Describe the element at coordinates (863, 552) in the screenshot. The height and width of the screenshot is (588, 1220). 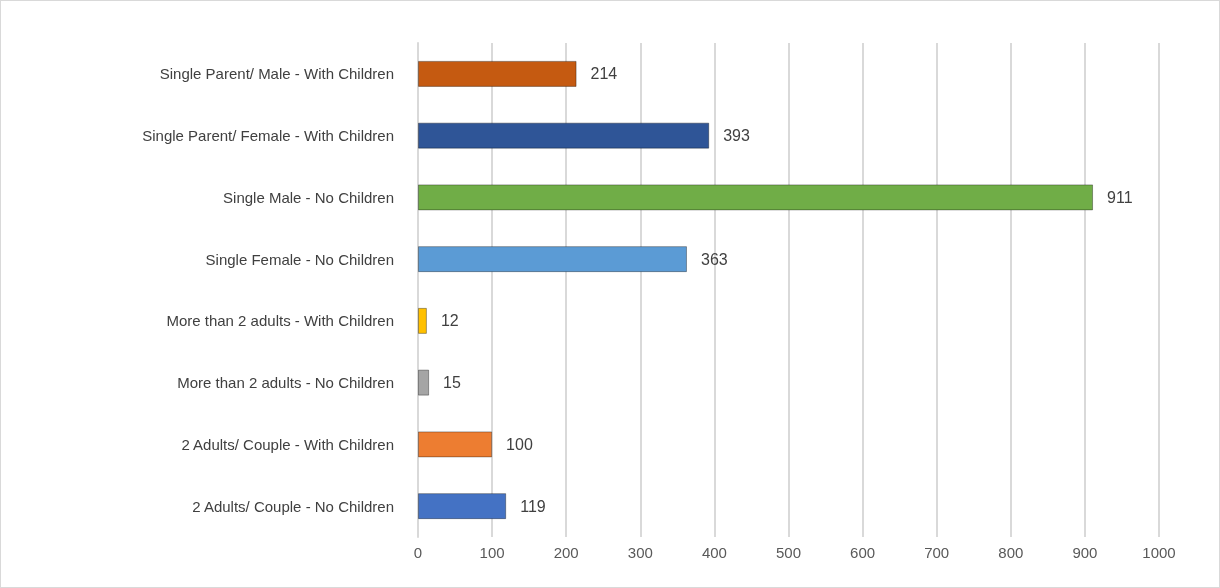
I see `x-tick-label: 600` at that location.